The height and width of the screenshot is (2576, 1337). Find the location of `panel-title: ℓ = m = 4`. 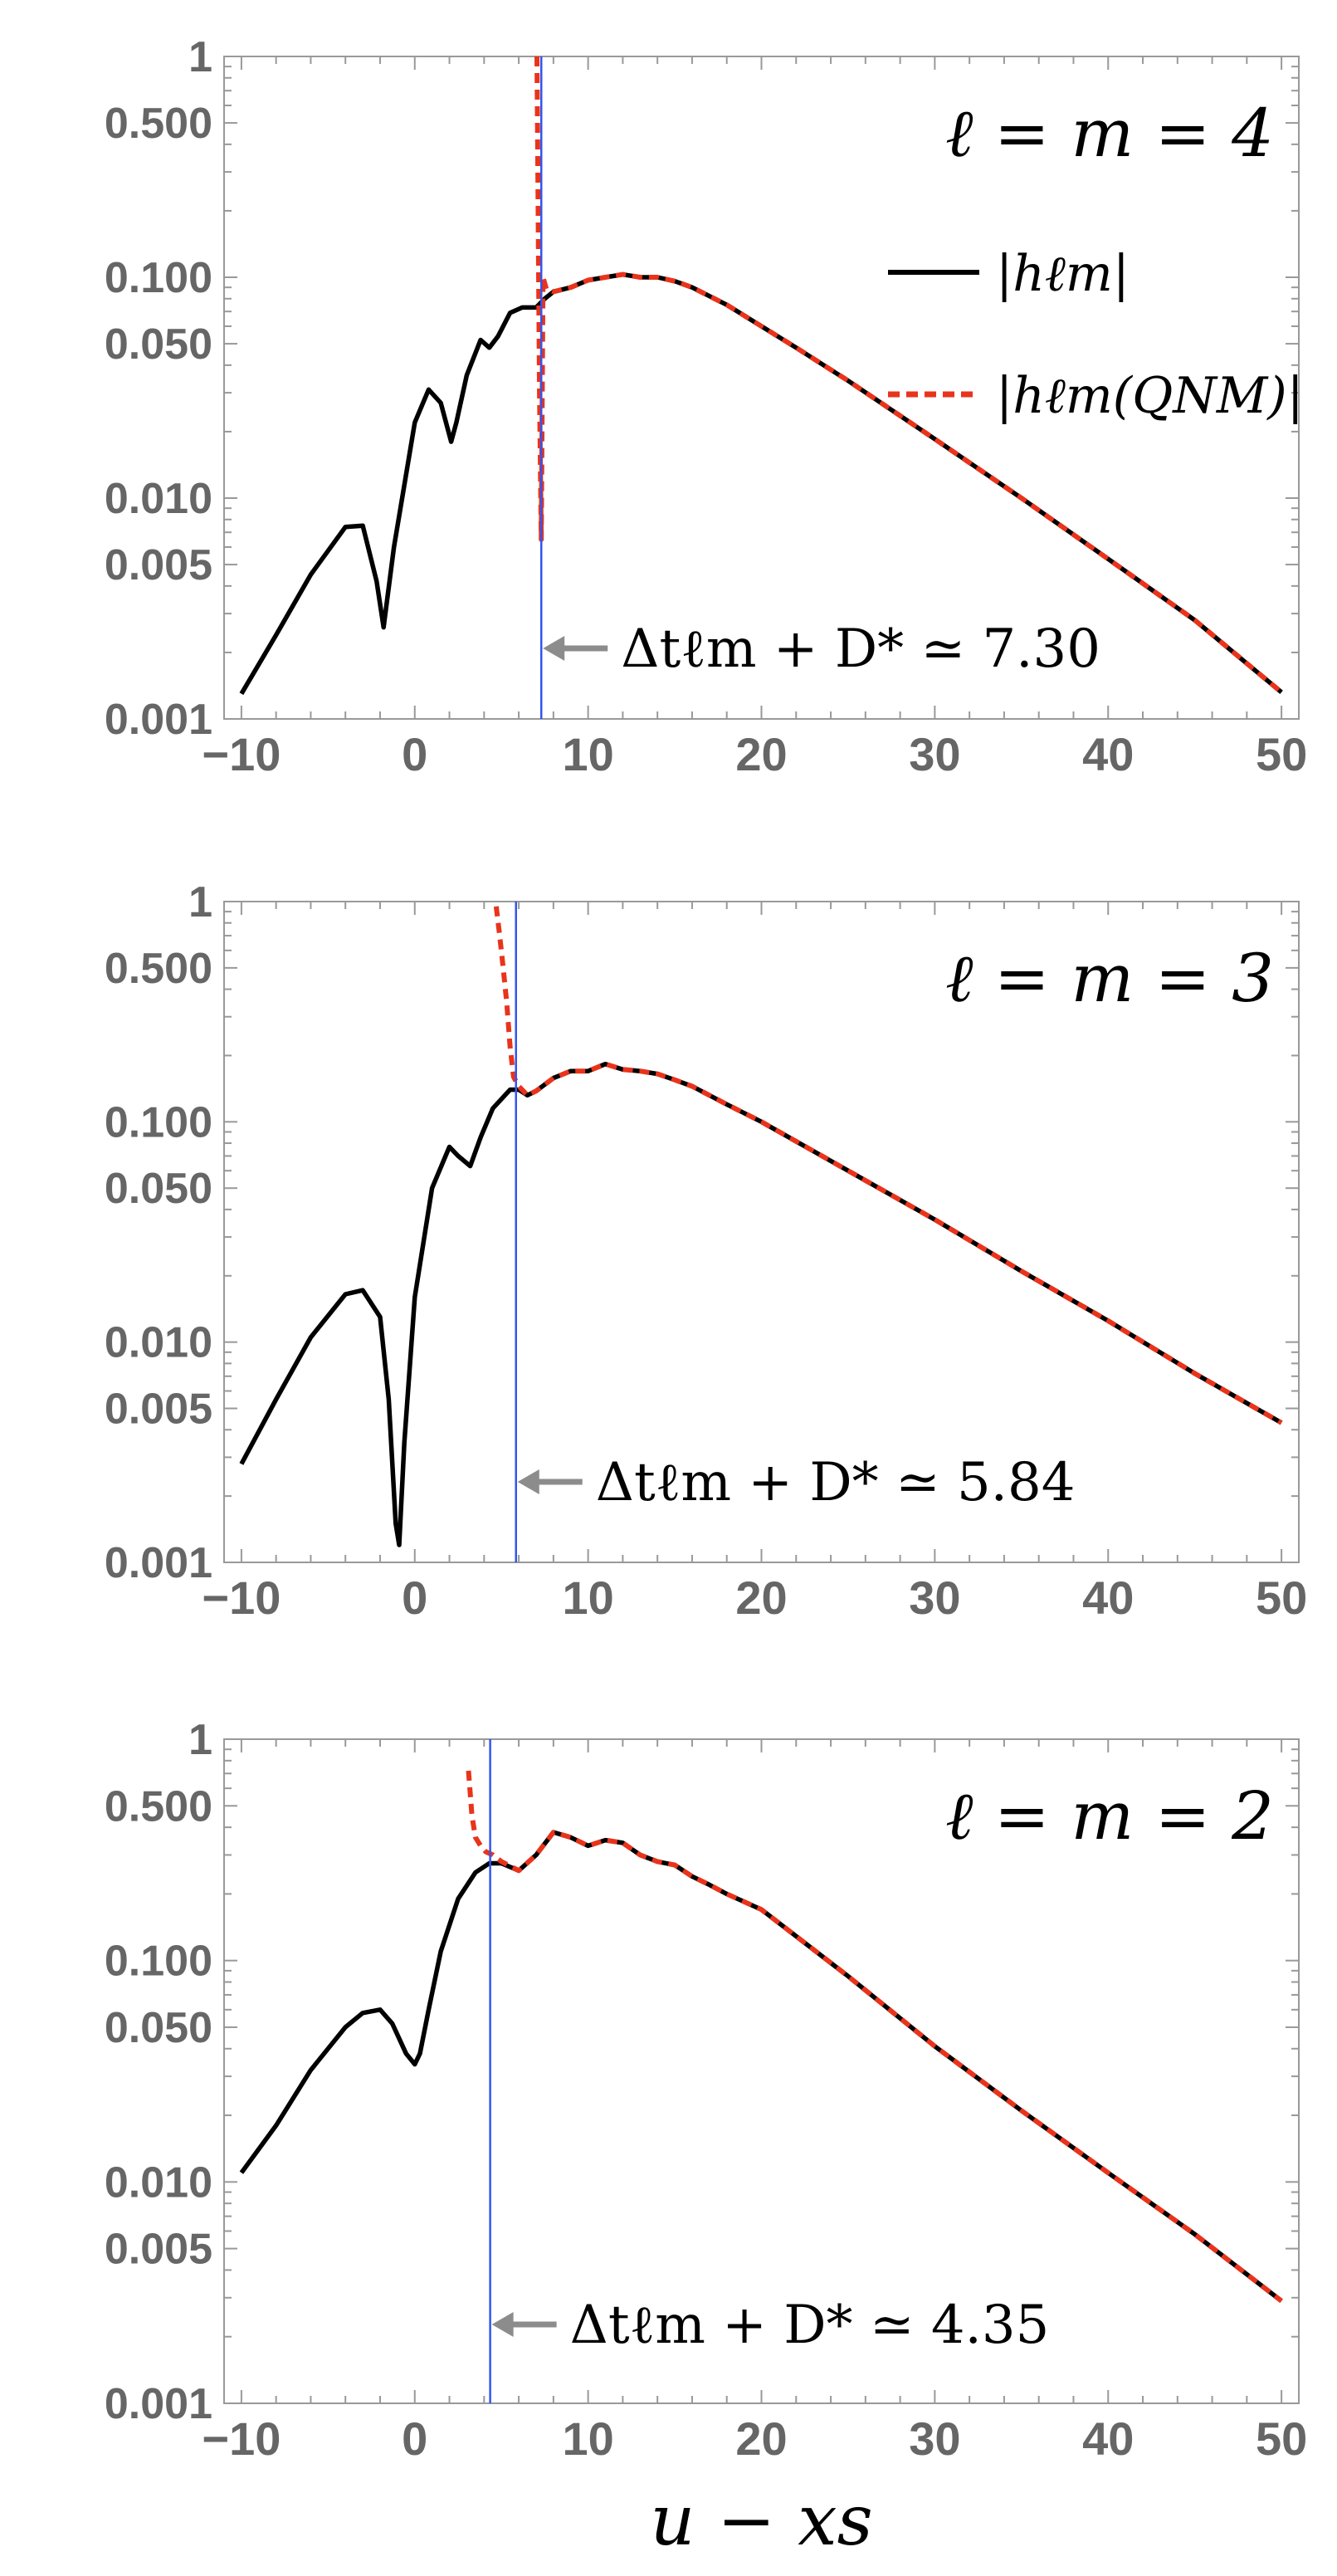

panel-title: ℓ = m = 4 is located at coordinates (1109, 133).